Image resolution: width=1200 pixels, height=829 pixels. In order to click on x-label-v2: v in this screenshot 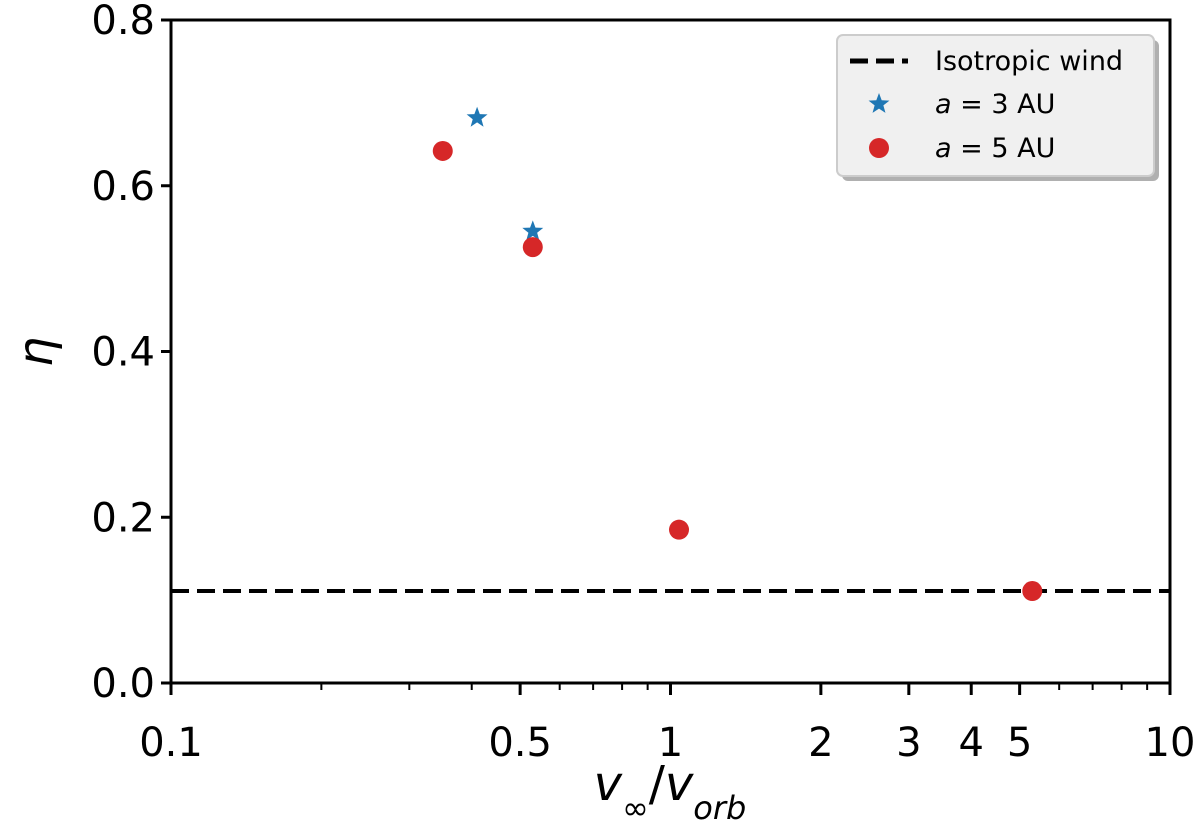, I will do `click(679, 784)`.